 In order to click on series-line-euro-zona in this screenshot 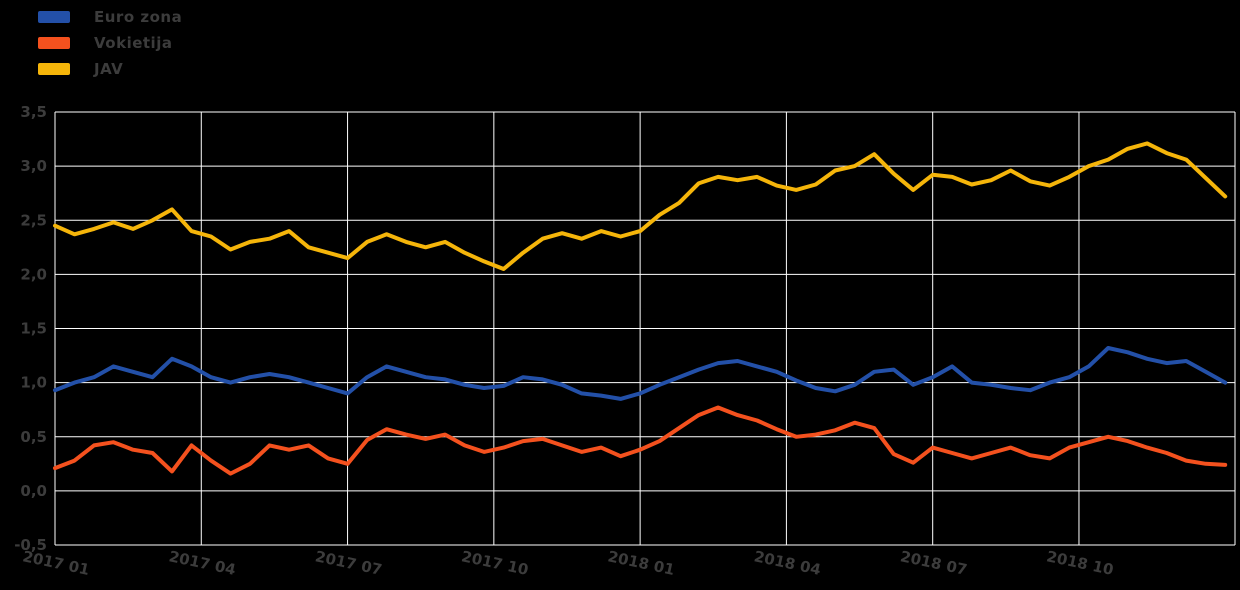, I will do `click(640, 373)`.